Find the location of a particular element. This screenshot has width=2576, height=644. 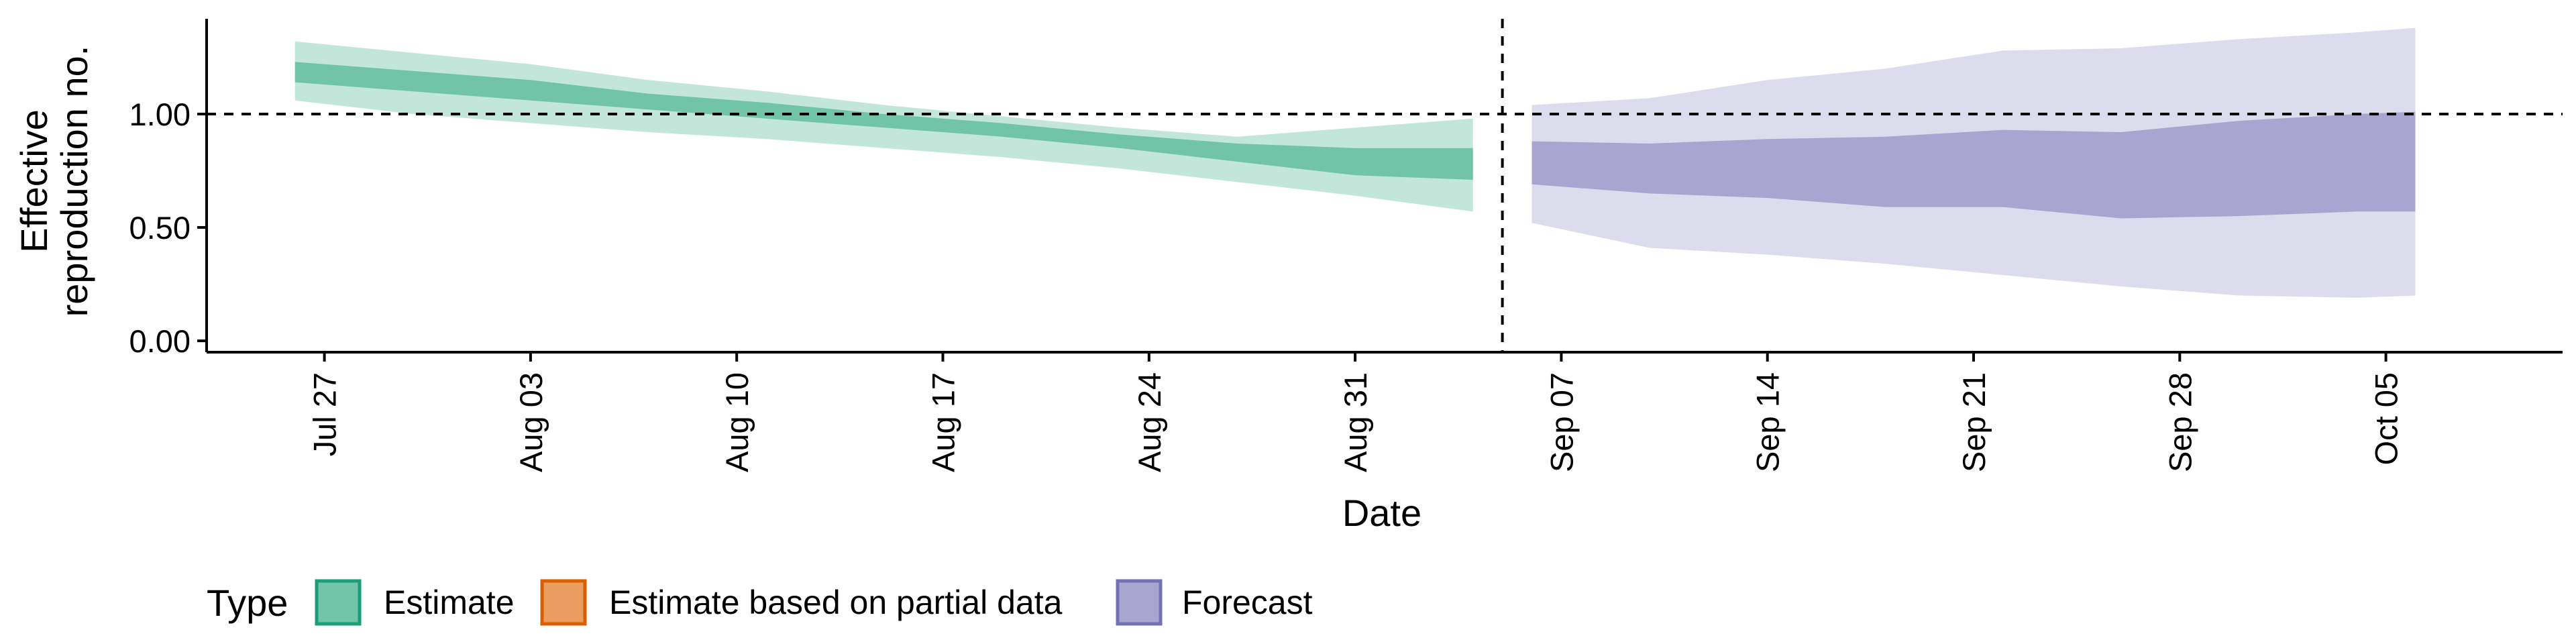

x-tick-label: Sep 28 is located at coordinates (2180, 422).